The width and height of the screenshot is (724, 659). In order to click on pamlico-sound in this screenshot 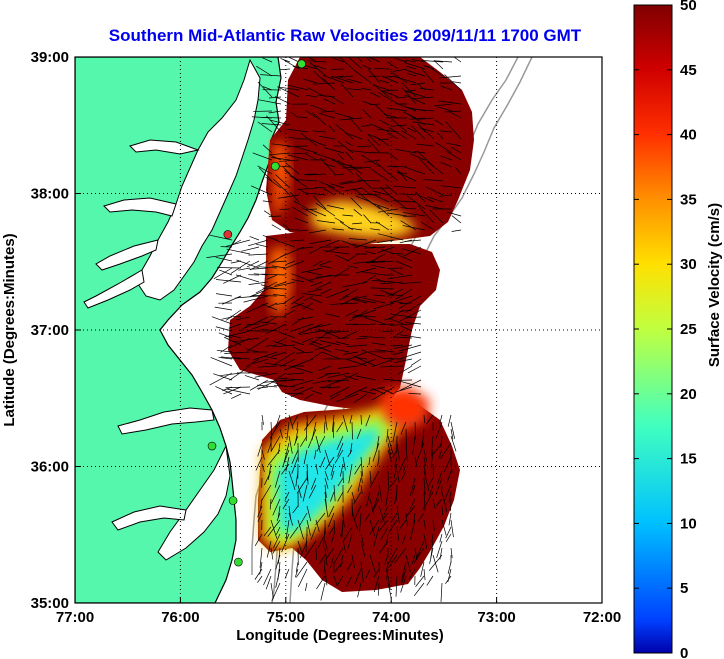, I will do `click(194, 502)`.